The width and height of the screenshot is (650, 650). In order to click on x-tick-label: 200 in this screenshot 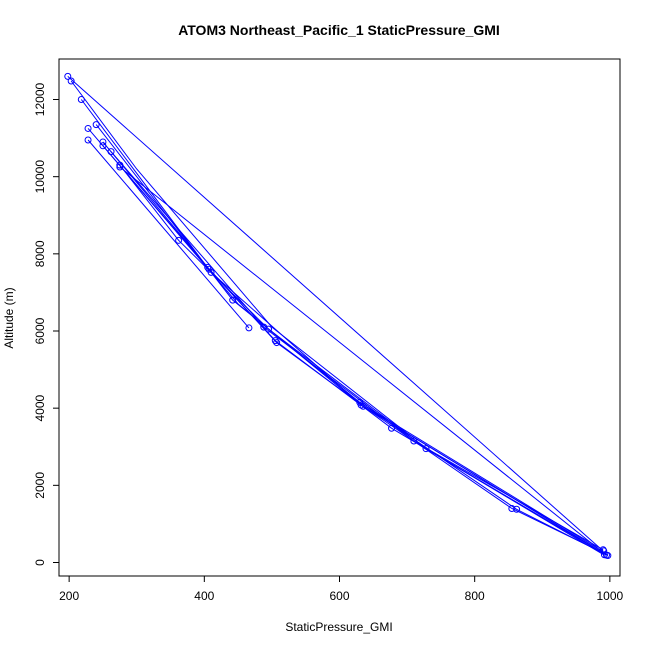, I will do `click(69, 596)`.